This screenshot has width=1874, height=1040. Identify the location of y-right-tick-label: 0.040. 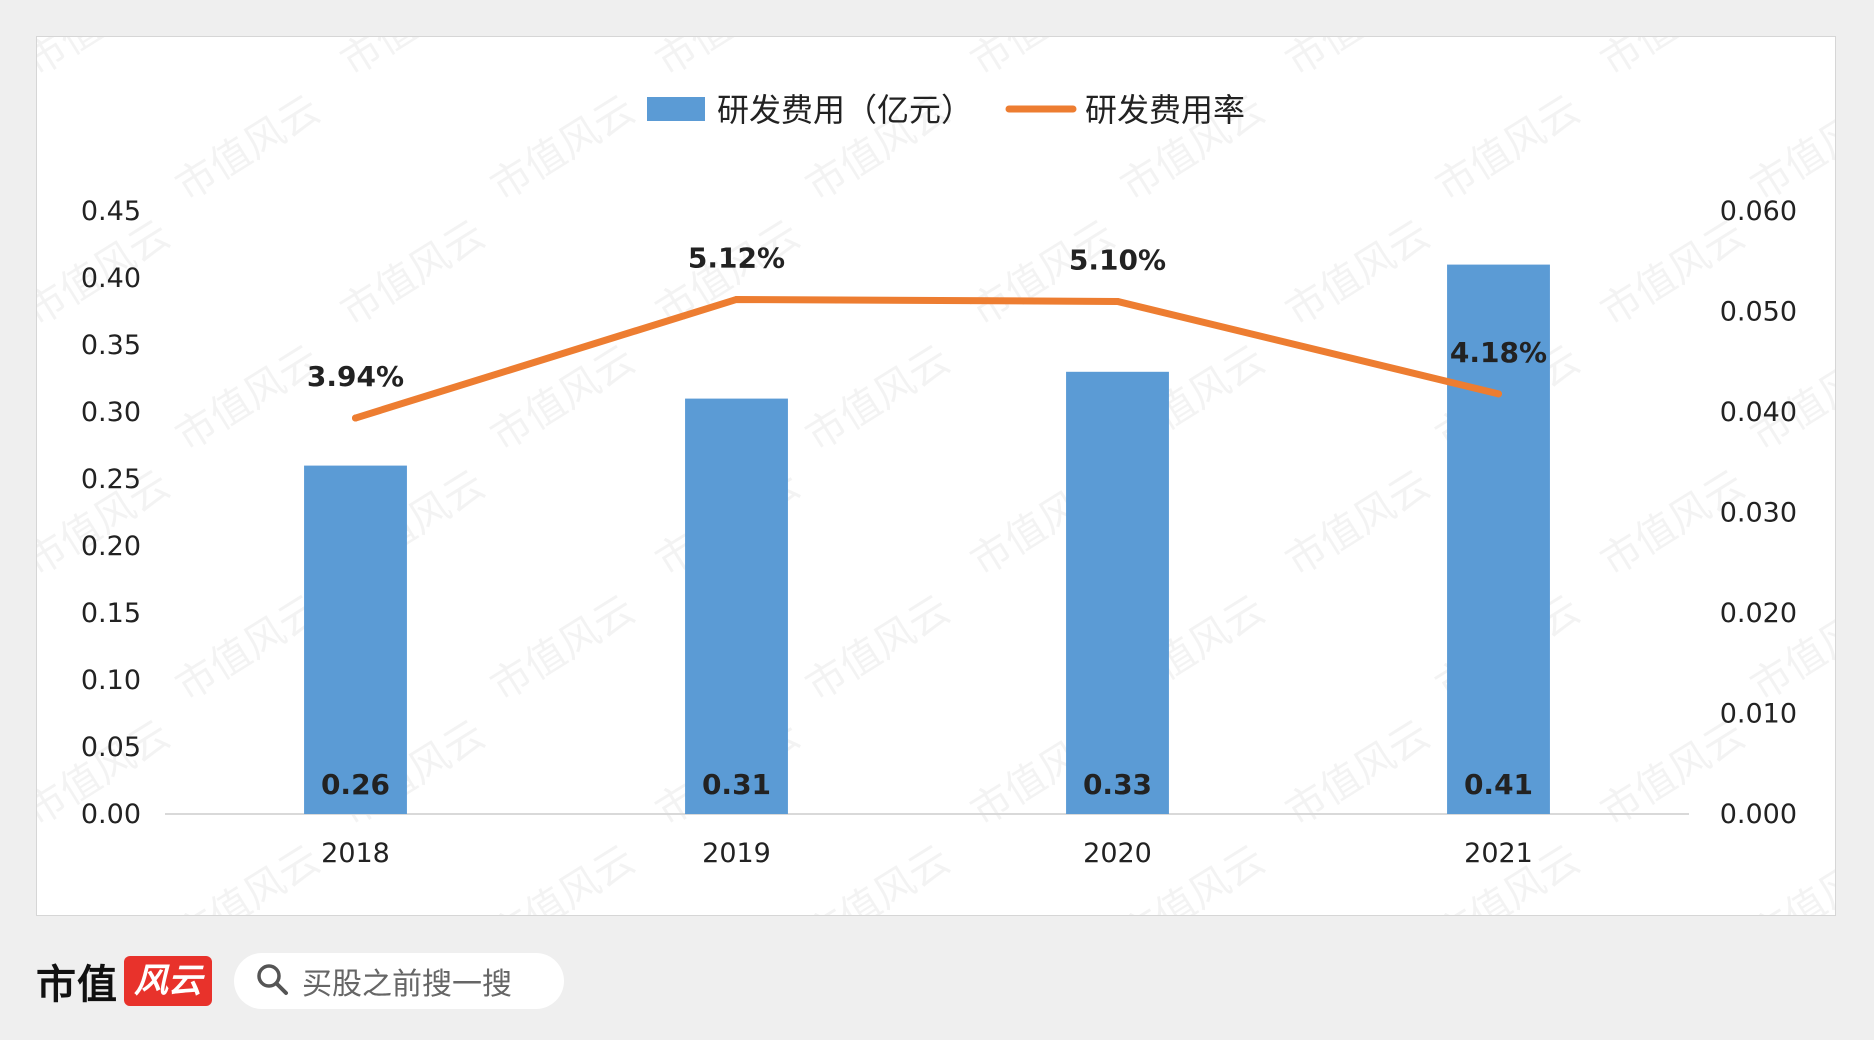
(1758, 412).